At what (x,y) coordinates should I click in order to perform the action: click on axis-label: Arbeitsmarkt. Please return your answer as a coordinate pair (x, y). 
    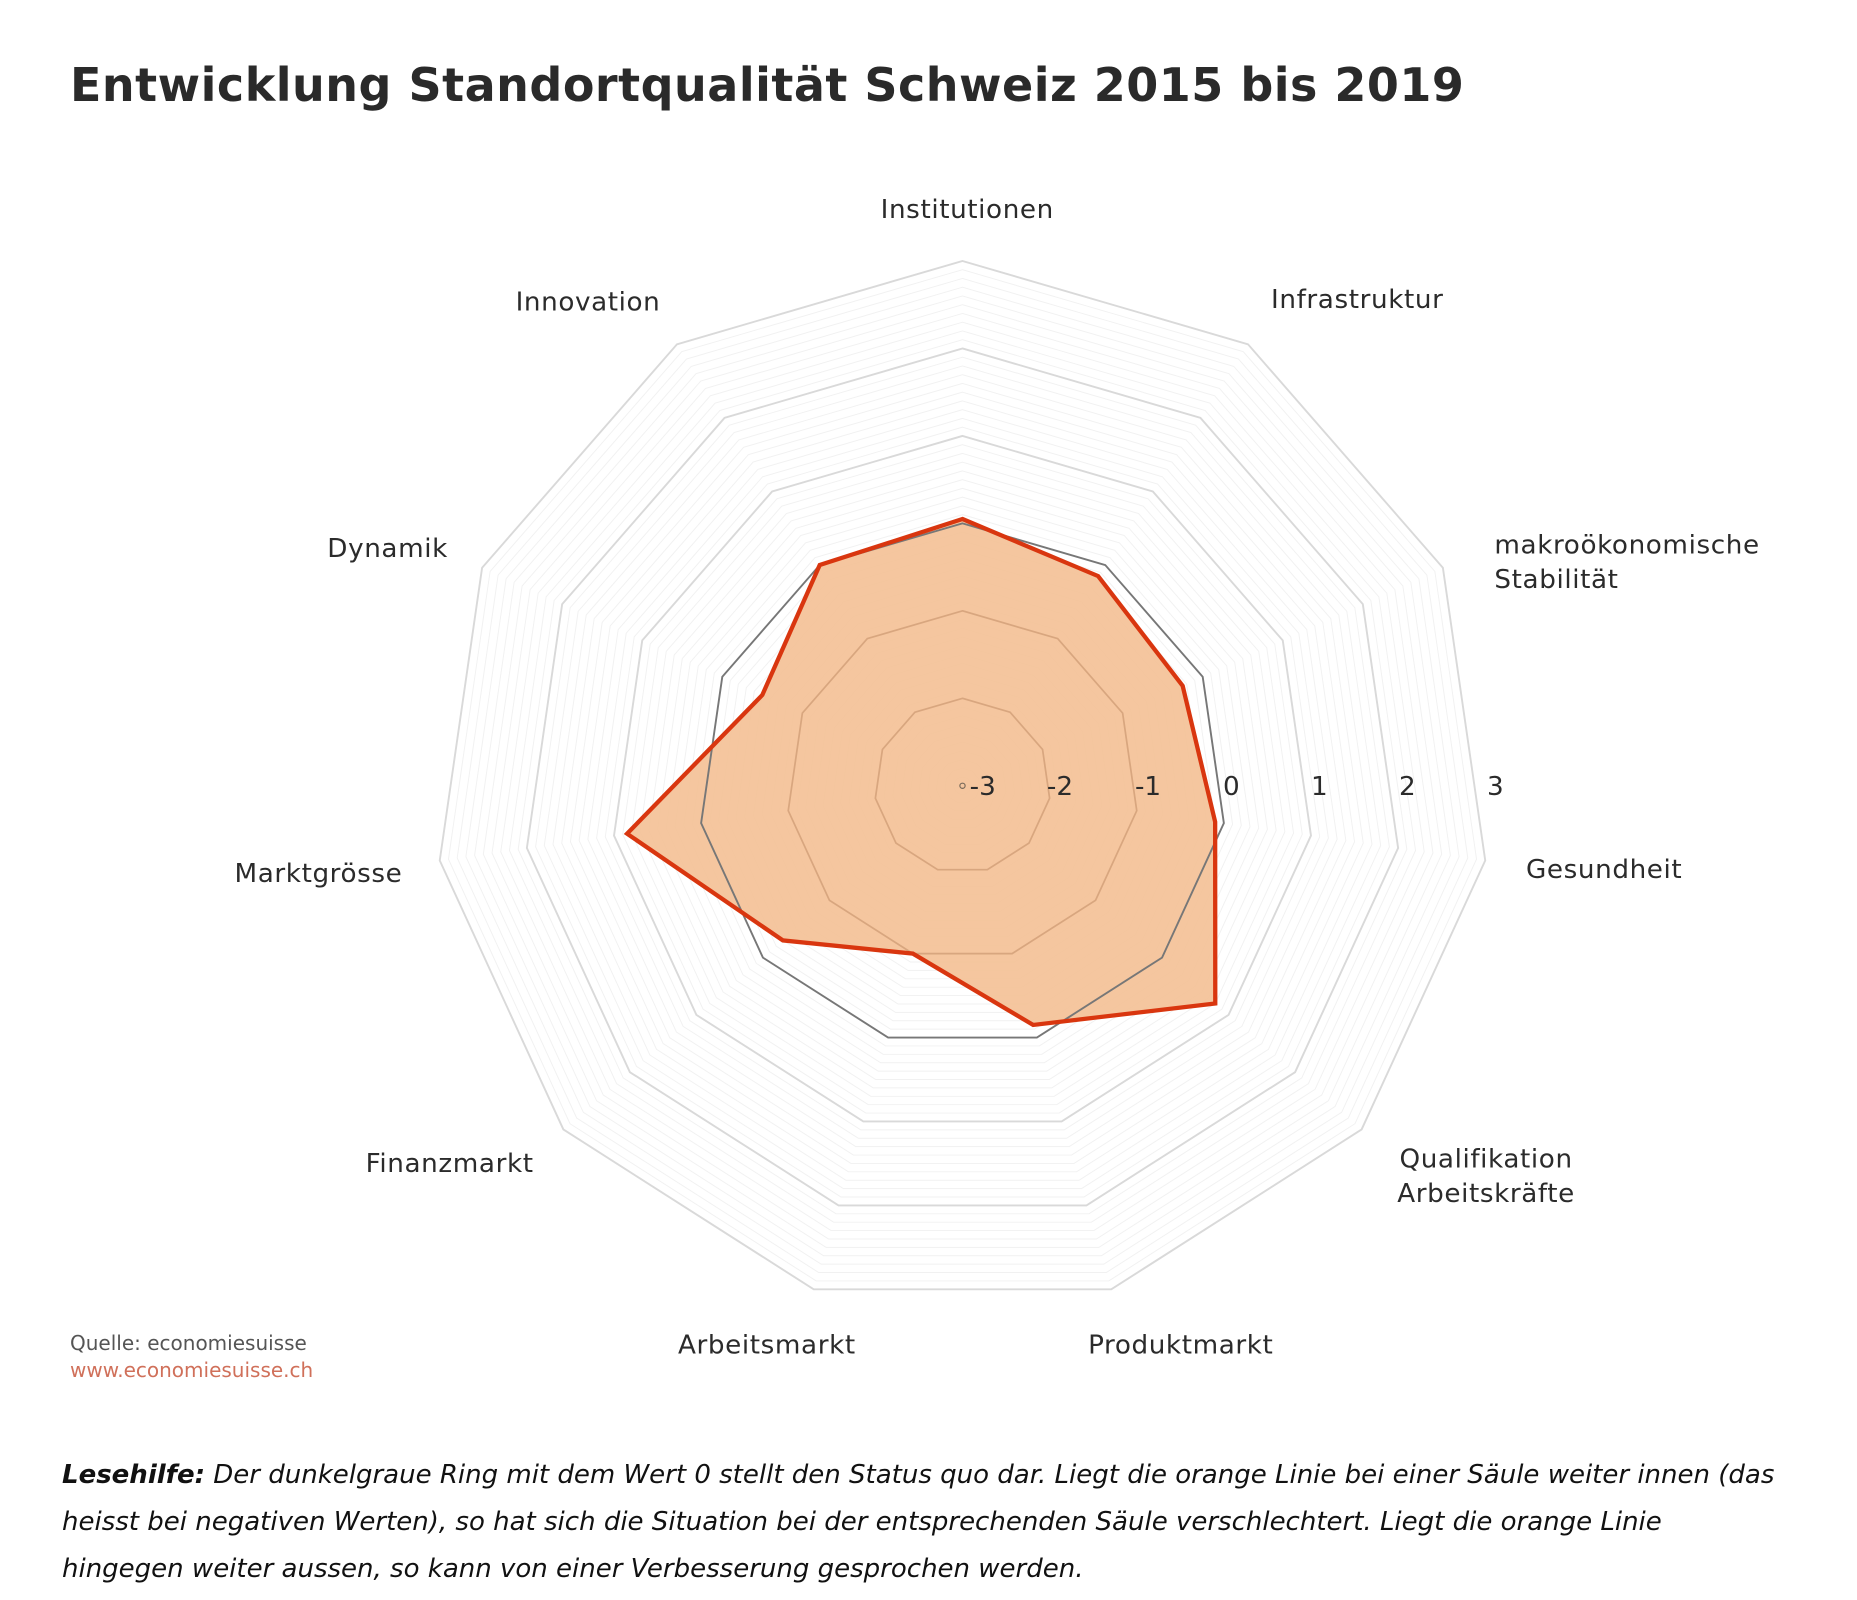
    Looking at the image, I should click on (767, 1346).